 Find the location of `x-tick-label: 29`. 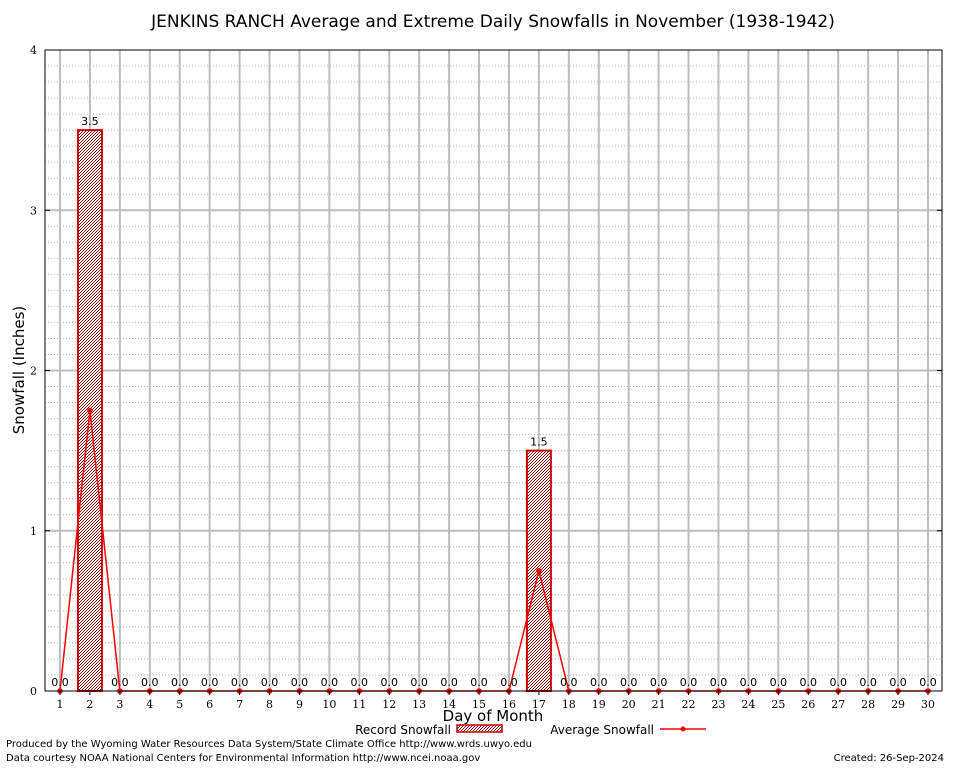

x-tick-label: 29 is located at coordinates (898, 704).